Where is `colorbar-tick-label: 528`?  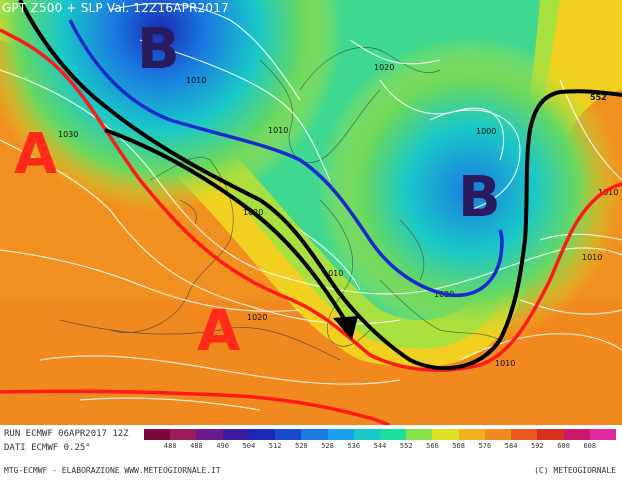 colorbar-tick-label: 528 is located at coordinates (327, 446).